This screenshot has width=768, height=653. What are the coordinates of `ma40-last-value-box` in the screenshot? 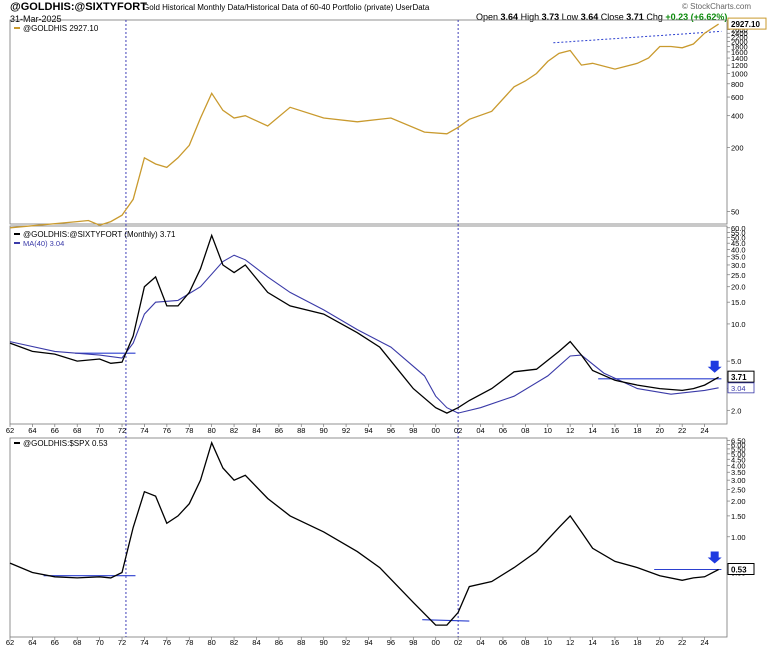 It's located at (741, 388).